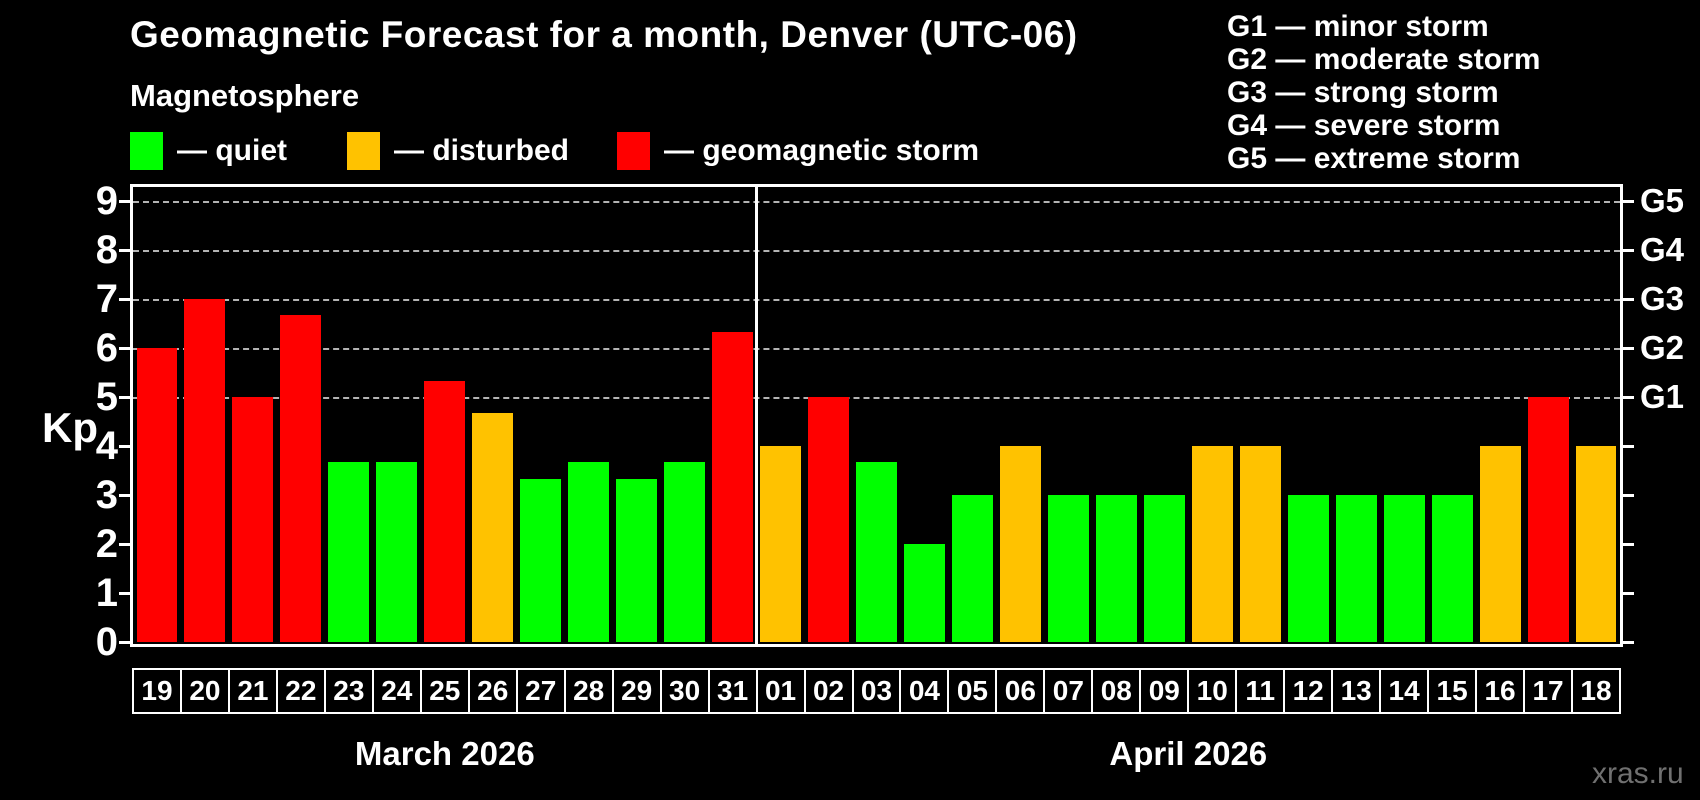 This screenshot has width=1700, height=800. Describe the element at coordinates (1356, 691) in the screenshot. I see `day-label: 13` at that location.